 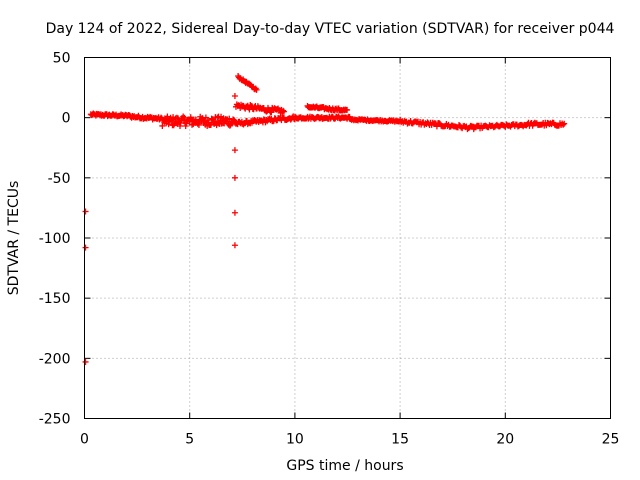 What do you see at coordinates (611, 440) in the screenshot?
I see `x-tick-label: 25` at bounding box center [611, 440].